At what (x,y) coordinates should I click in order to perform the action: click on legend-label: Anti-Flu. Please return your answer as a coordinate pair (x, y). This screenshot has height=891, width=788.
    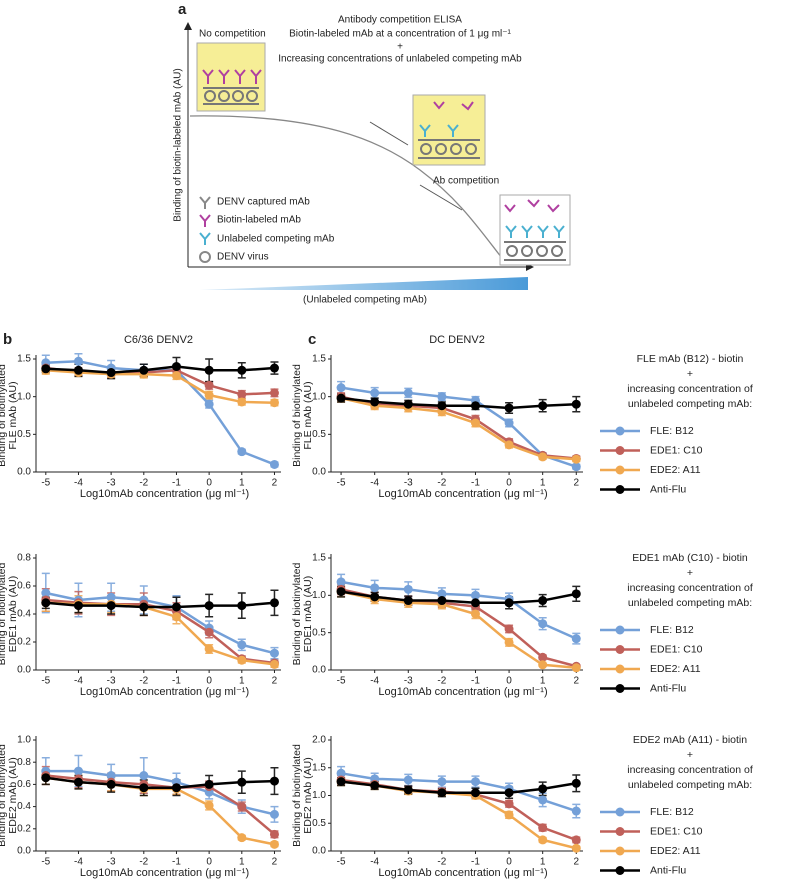
    Looking at the image, I should click on (668, 688).